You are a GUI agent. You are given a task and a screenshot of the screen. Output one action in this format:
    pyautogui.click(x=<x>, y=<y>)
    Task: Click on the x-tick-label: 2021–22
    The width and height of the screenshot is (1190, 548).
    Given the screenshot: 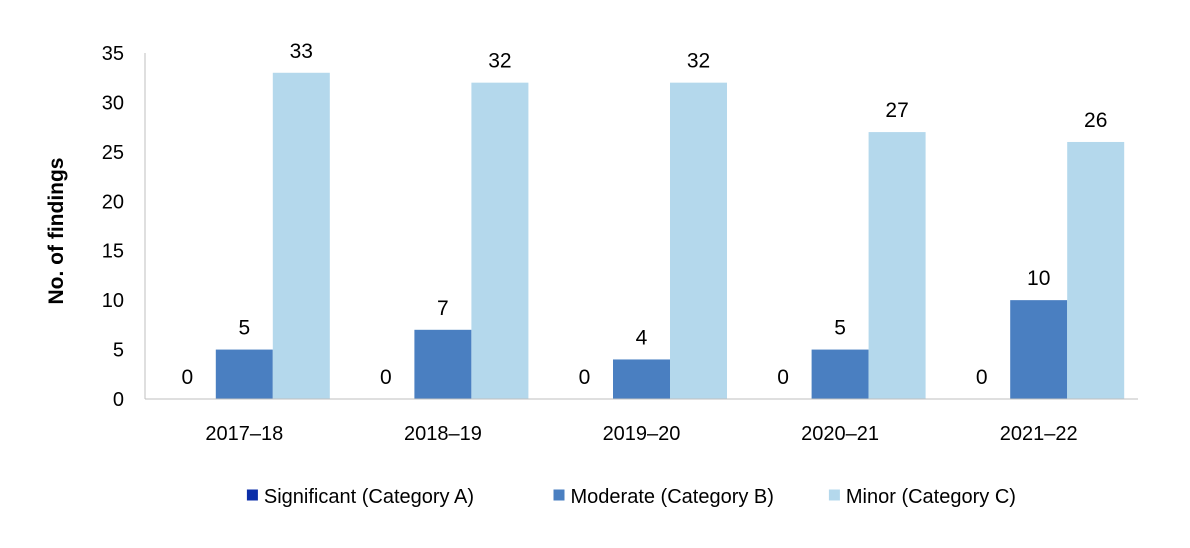 What is the action you would take?
    pyautogui.click(x=1039, y=434)
    